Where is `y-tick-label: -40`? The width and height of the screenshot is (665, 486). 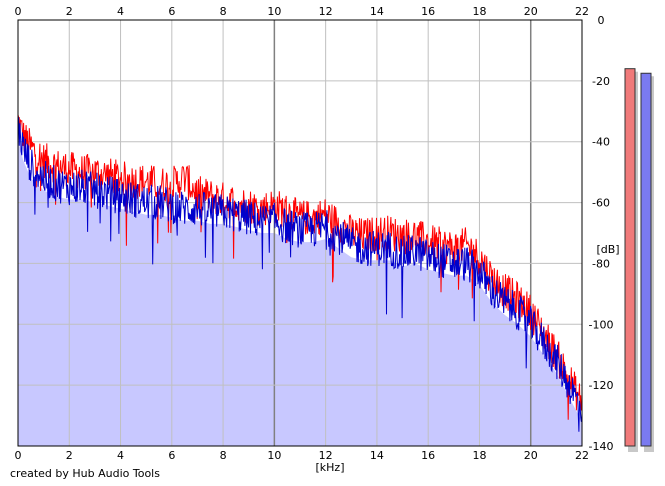
y-tick-label: -40 is located at coordinates (601, 142).